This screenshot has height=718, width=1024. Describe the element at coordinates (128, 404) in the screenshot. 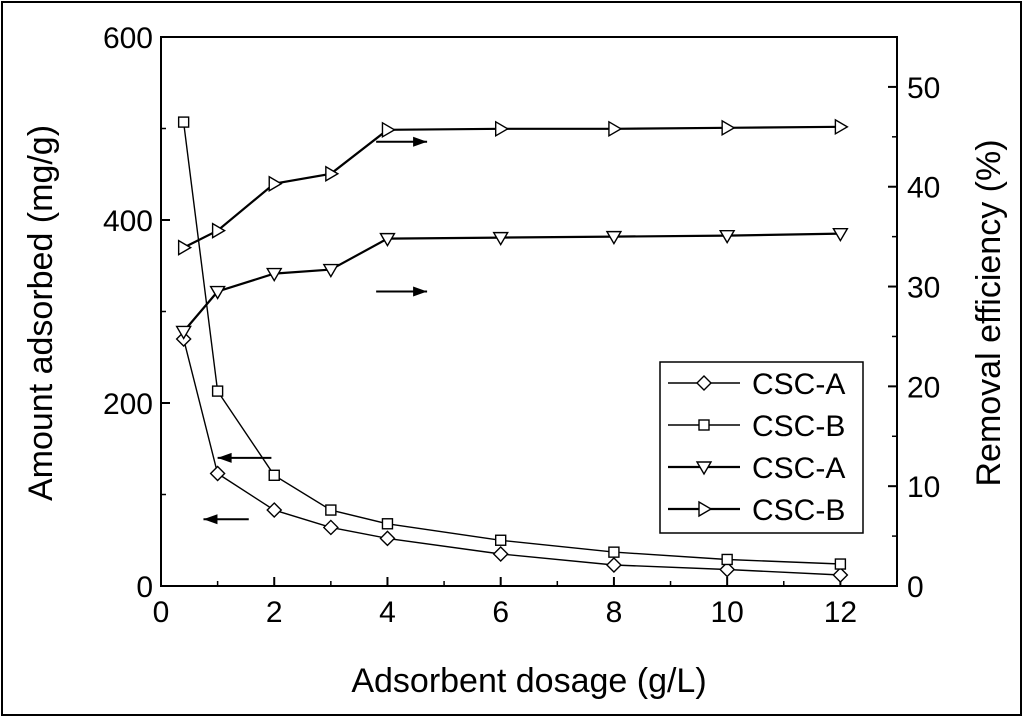

I see `left-y-tick-label: 200` at that location.